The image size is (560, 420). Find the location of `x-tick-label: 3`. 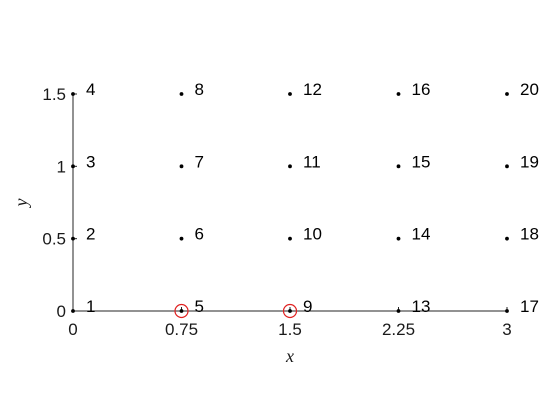

x-tick-label: 3 is located at coordinates (506, 329).